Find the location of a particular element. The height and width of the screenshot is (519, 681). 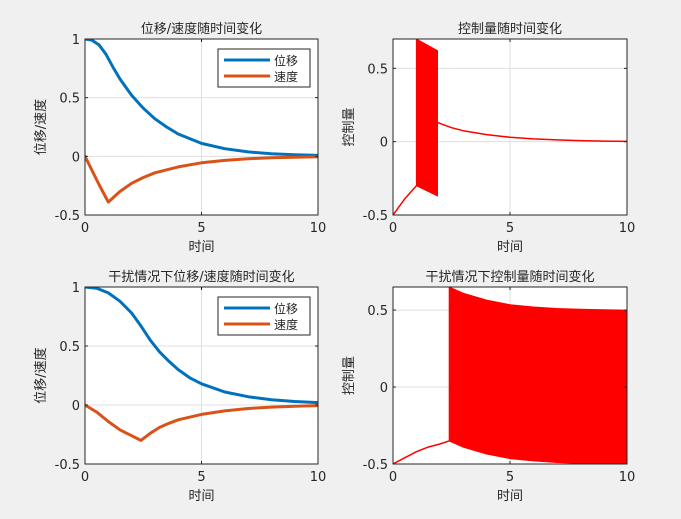

chart-title: 干扰情况下控制量随时间变化 is located at coordinates (509, 277).